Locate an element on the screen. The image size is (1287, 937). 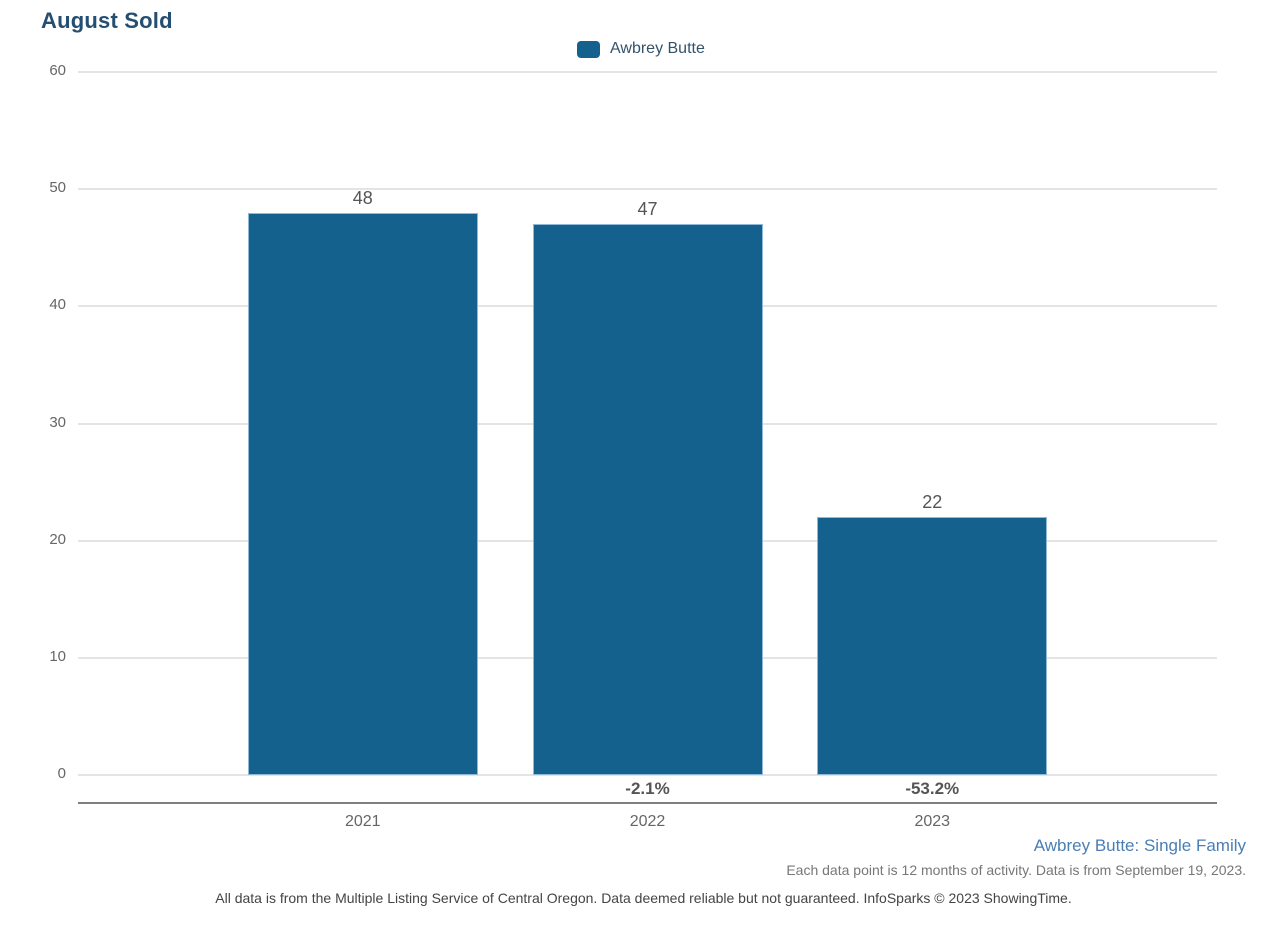
x-axis-tick-label: 2021 is located at coordinates (362, 821).